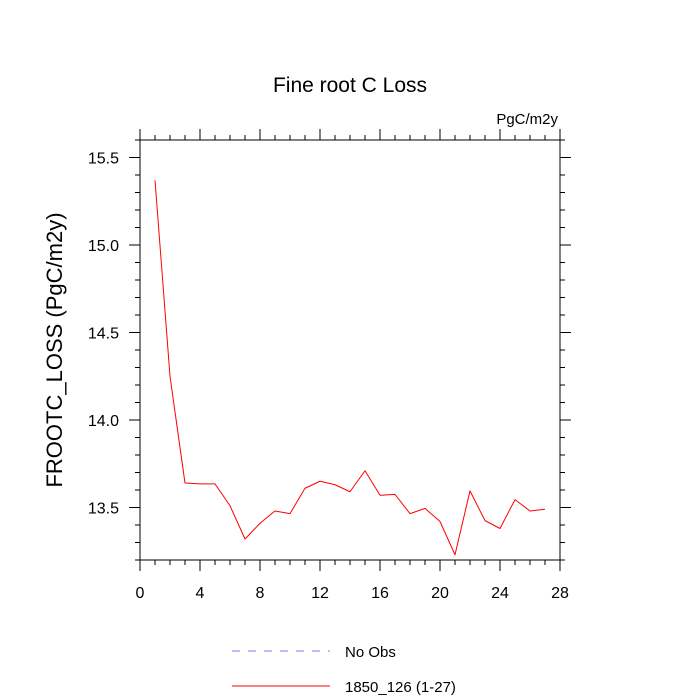 The width and height of the screenshot is (700, 700). Describe the element at coordinates (400, 687) in the screenshot. I see `legend-label-1850-126: 1850_126 (1-27)` at that location.